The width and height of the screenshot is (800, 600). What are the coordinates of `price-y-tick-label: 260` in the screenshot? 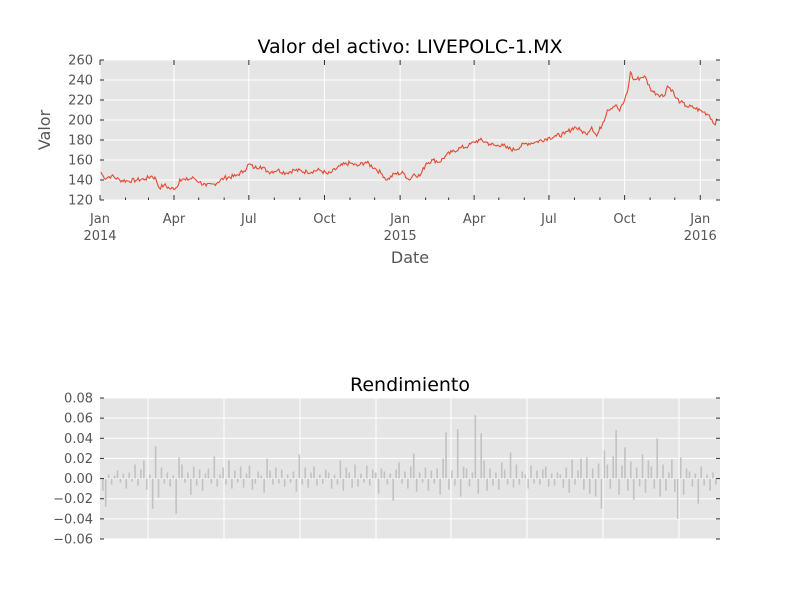 It's located at (80, 61).